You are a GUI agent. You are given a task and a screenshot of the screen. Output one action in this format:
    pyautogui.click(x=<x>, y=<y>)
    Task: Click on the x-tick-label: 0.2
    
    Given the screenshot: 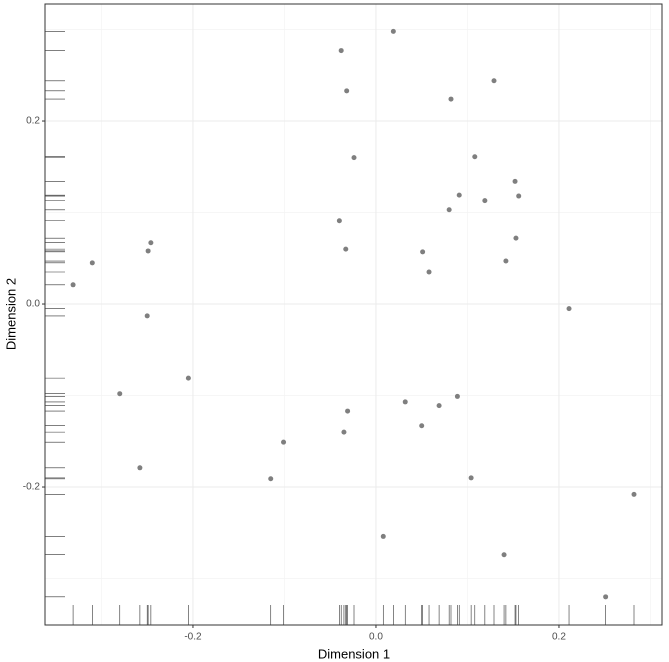 What is the action you would take?
    pyautogui.click(x=559, y=637)
    